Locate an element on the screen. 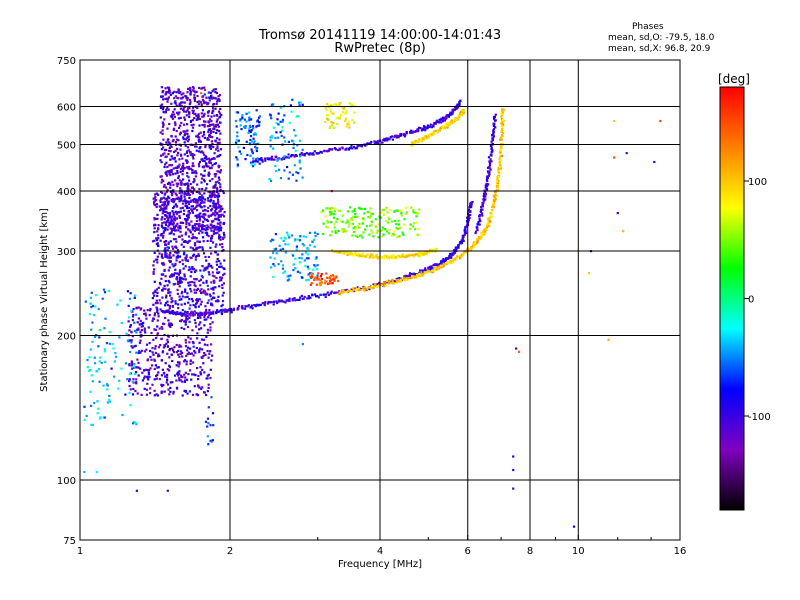  colorbar-gradient is located at coordinates (732, 298).